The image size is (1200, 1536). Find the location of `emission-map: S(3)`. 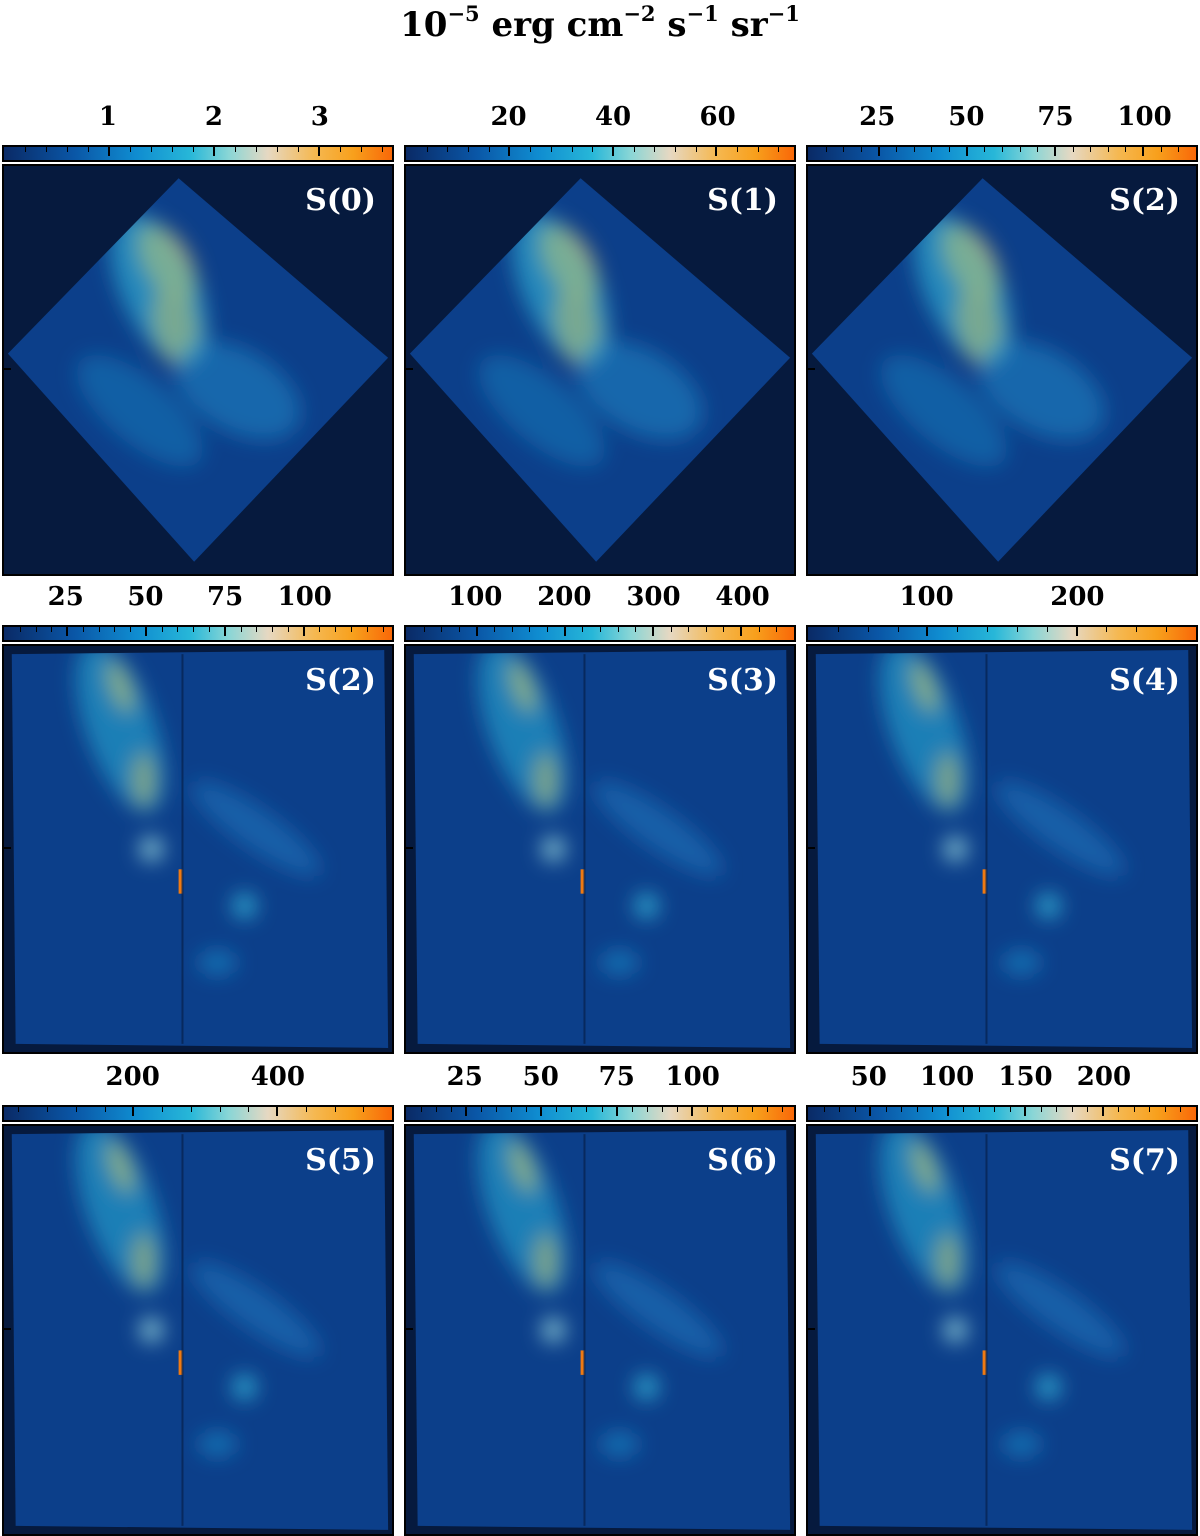

emission-map: S(3) is located at coordinates (600, 849).